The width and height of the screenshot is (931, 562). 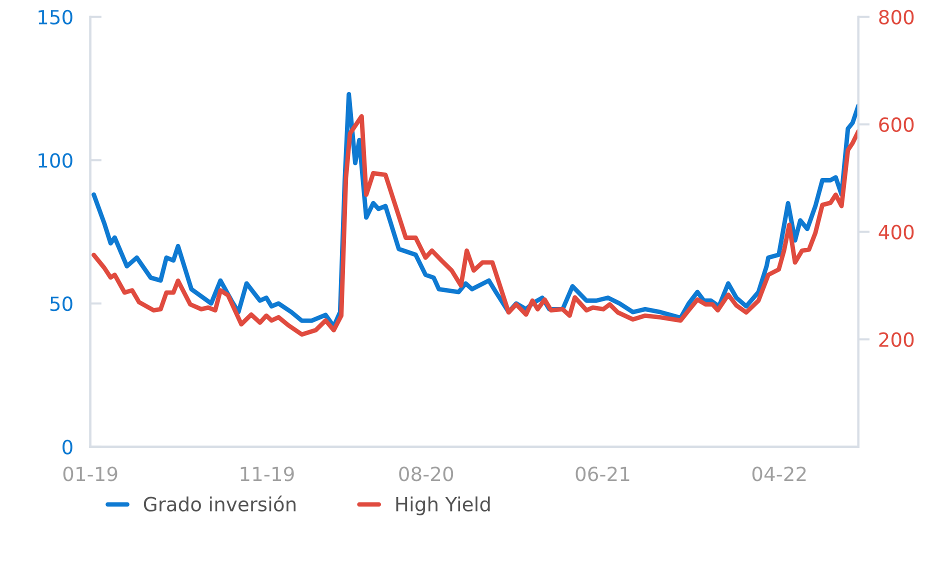 I want to click on y-tick-label: 100, so click(x=55, y=160).